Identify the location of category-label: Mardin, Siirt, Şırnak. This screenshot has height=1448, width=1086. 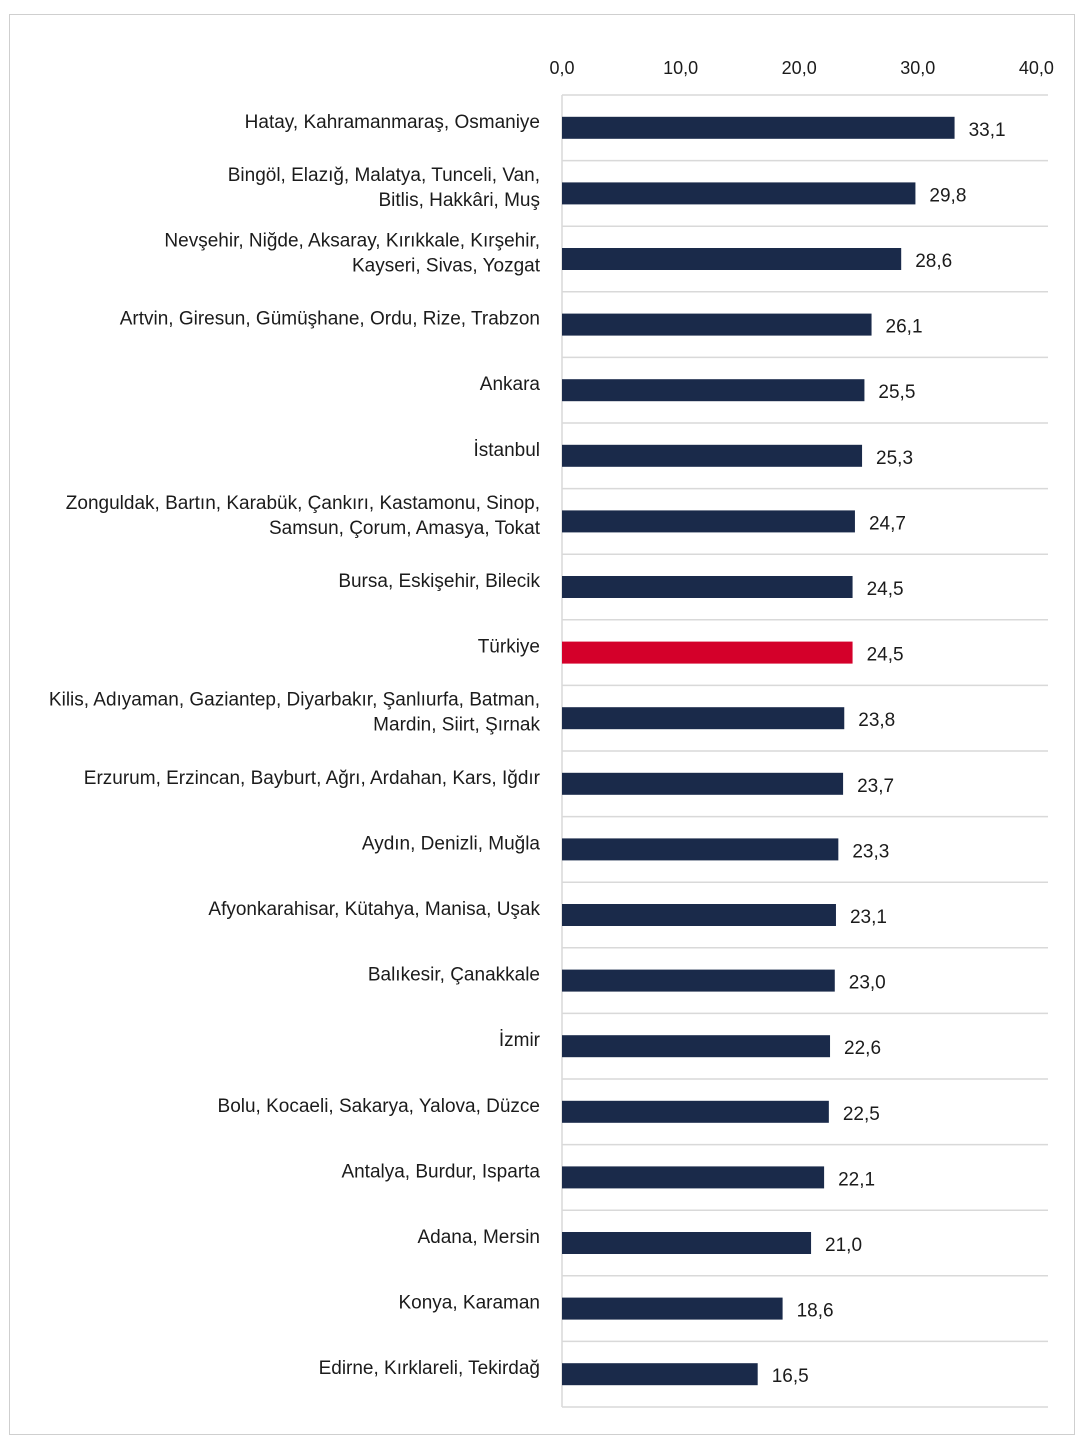
(456, 725).